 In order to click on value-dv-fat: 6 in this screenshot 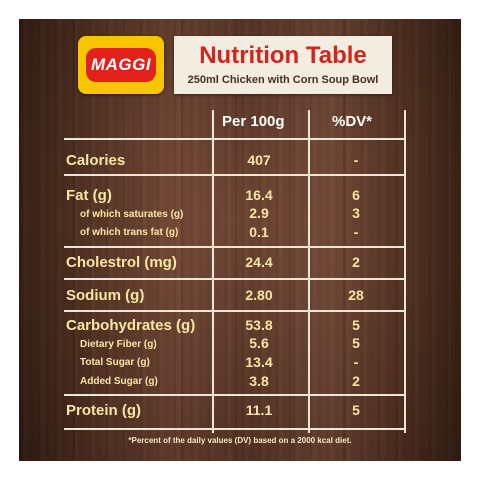, I will do `click(356, 195)`.